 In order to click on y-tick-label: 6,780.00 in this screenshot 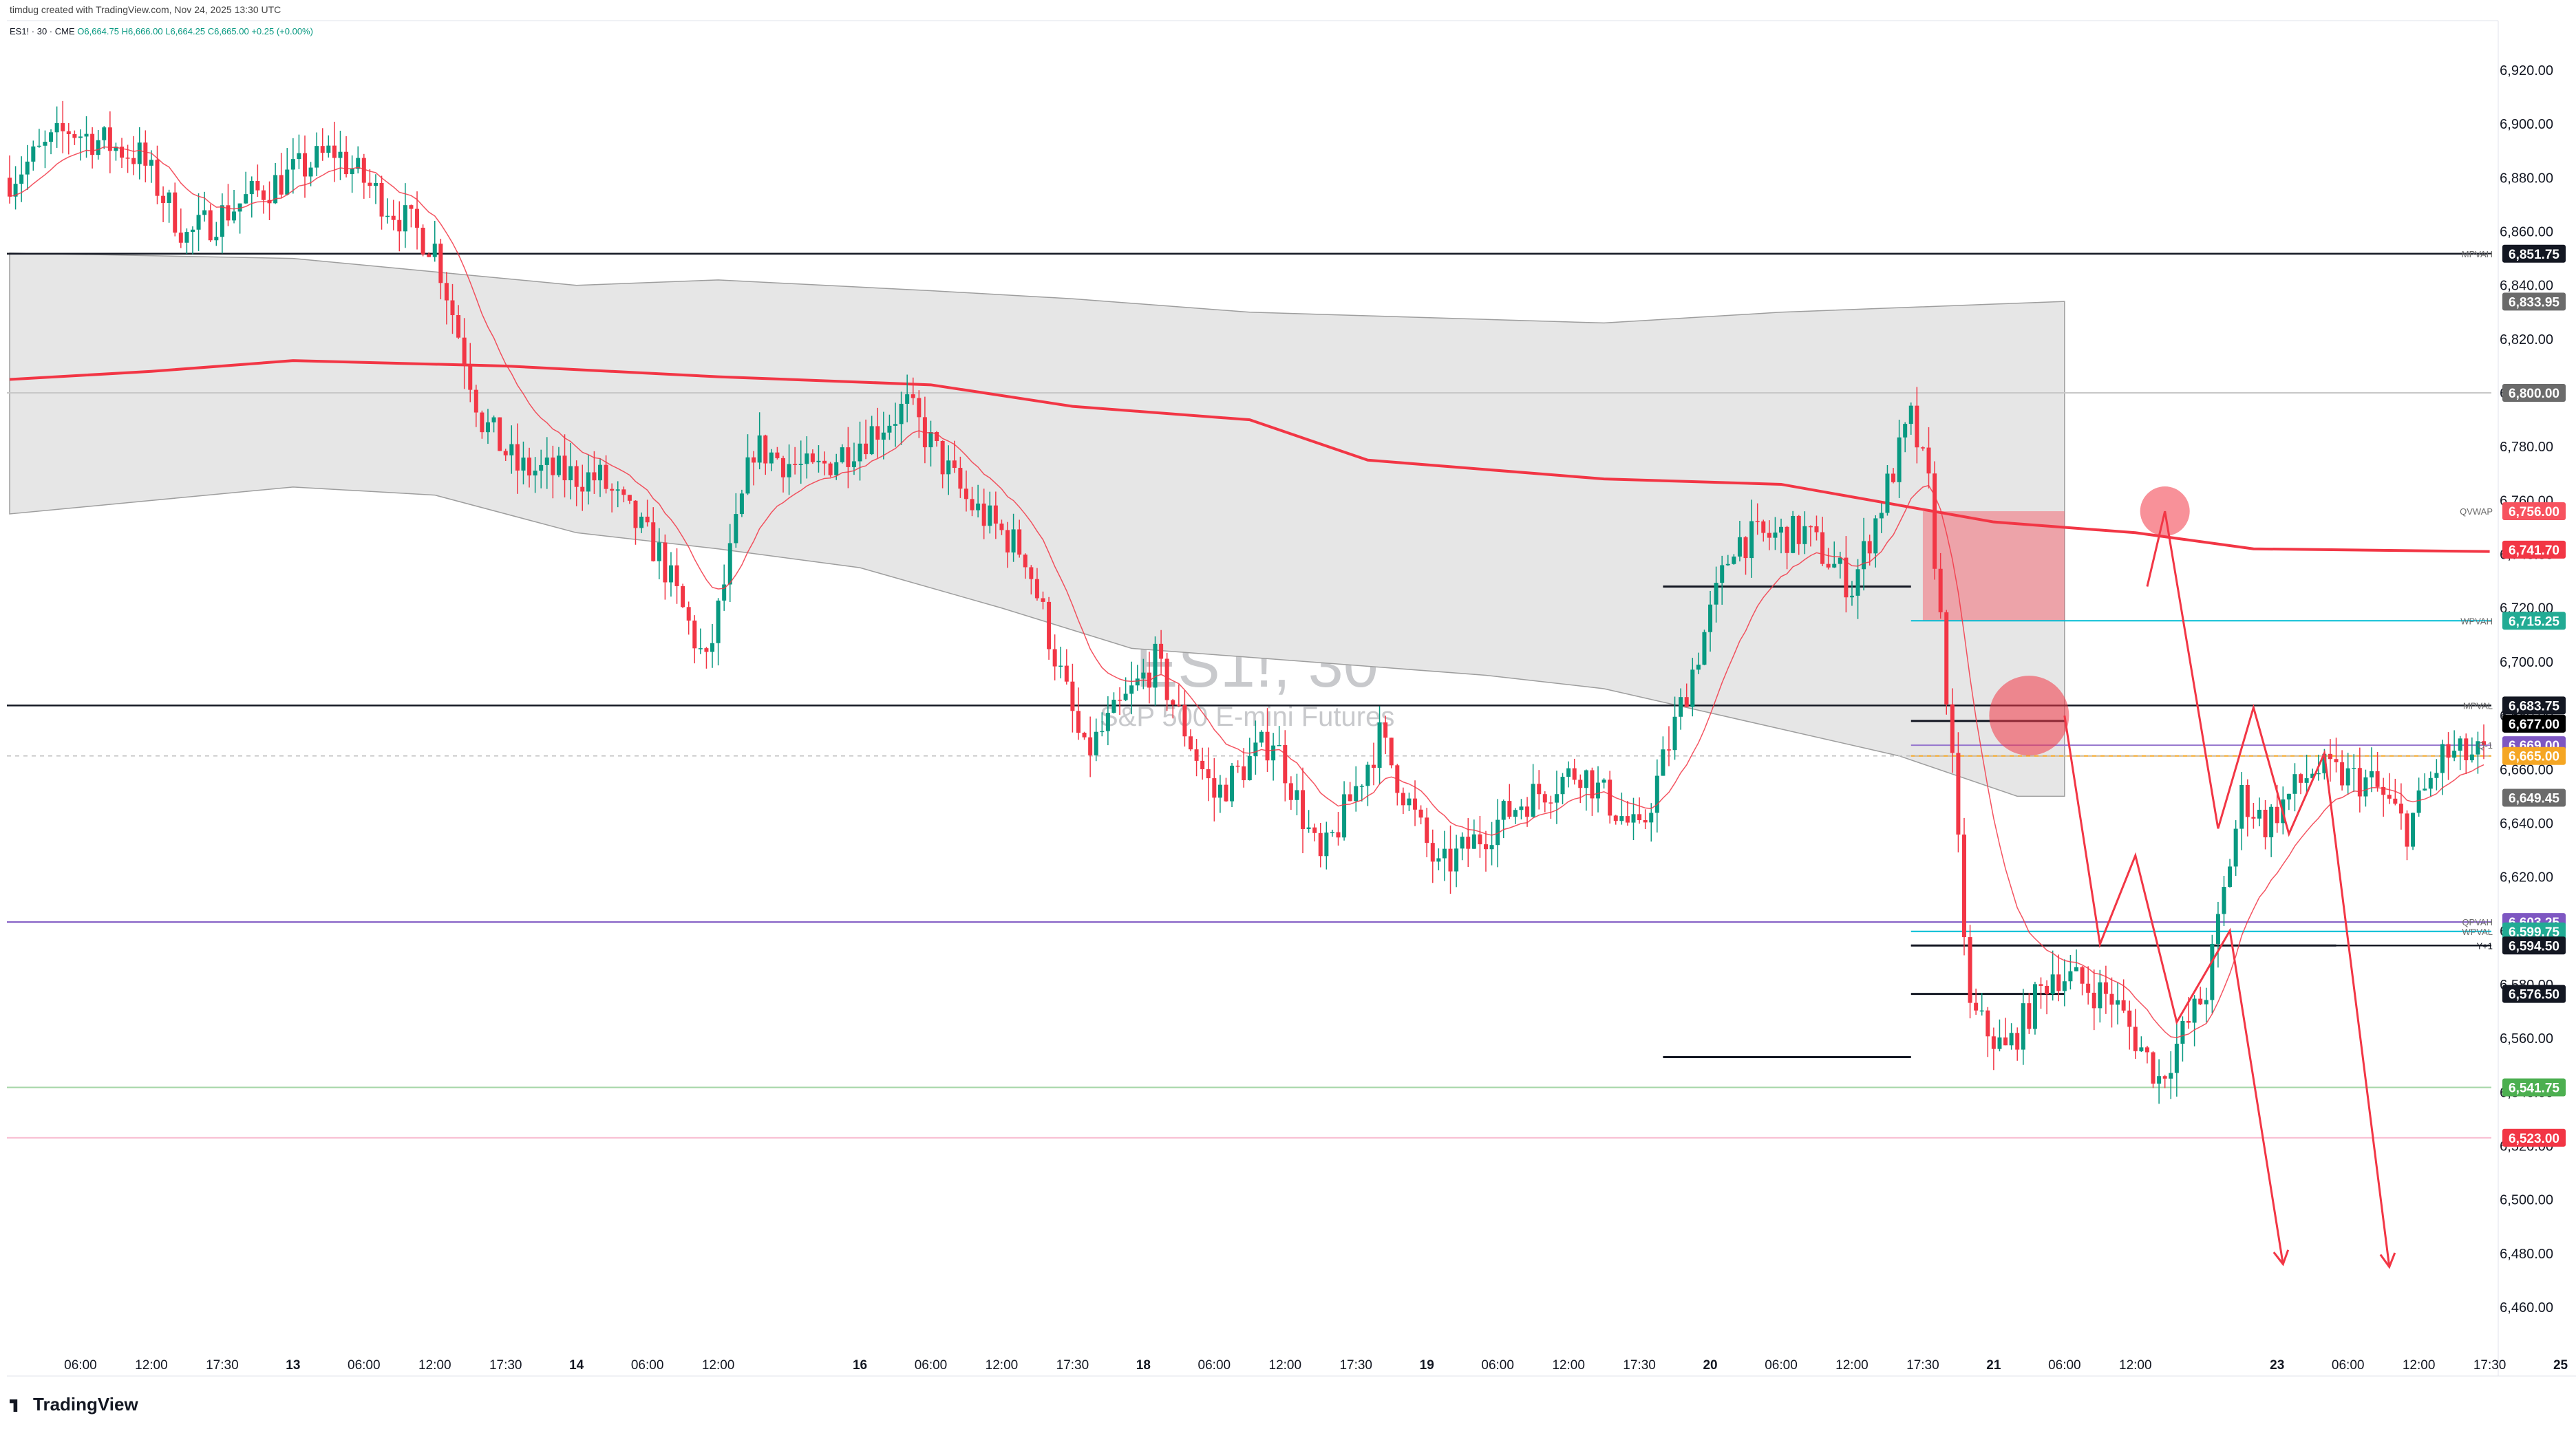, I will do `click(2526, 447)`.